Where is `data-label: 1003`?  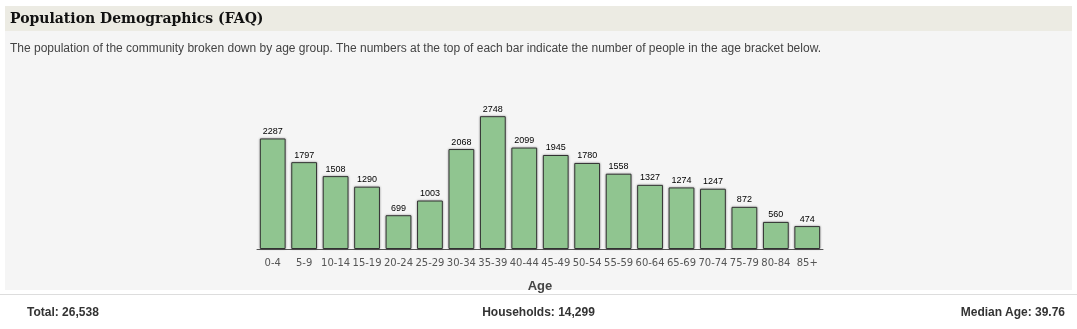 data-label: 1003 is located at coordinates (429, 193).